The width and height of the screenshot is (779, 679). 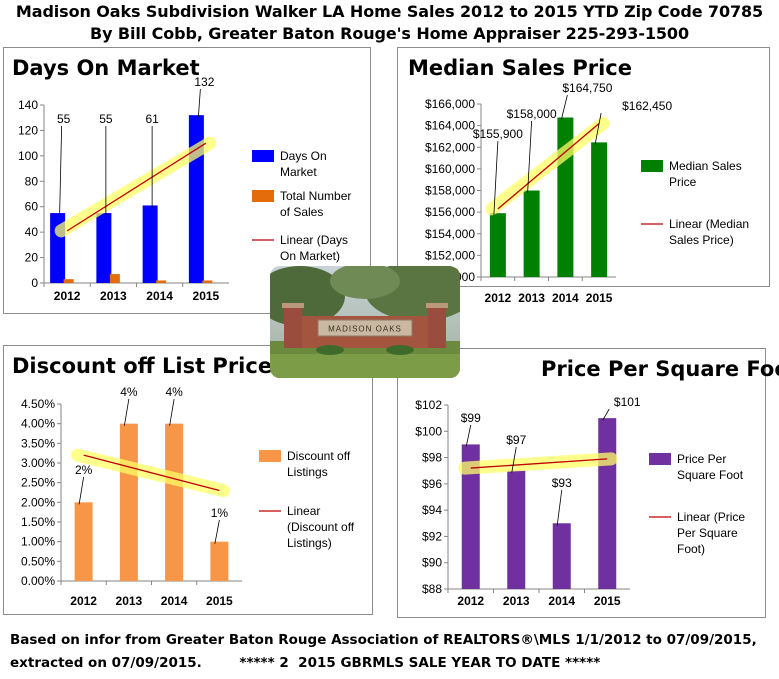 I want to click on y-tick-label: 0, so click(x=34, y=283).